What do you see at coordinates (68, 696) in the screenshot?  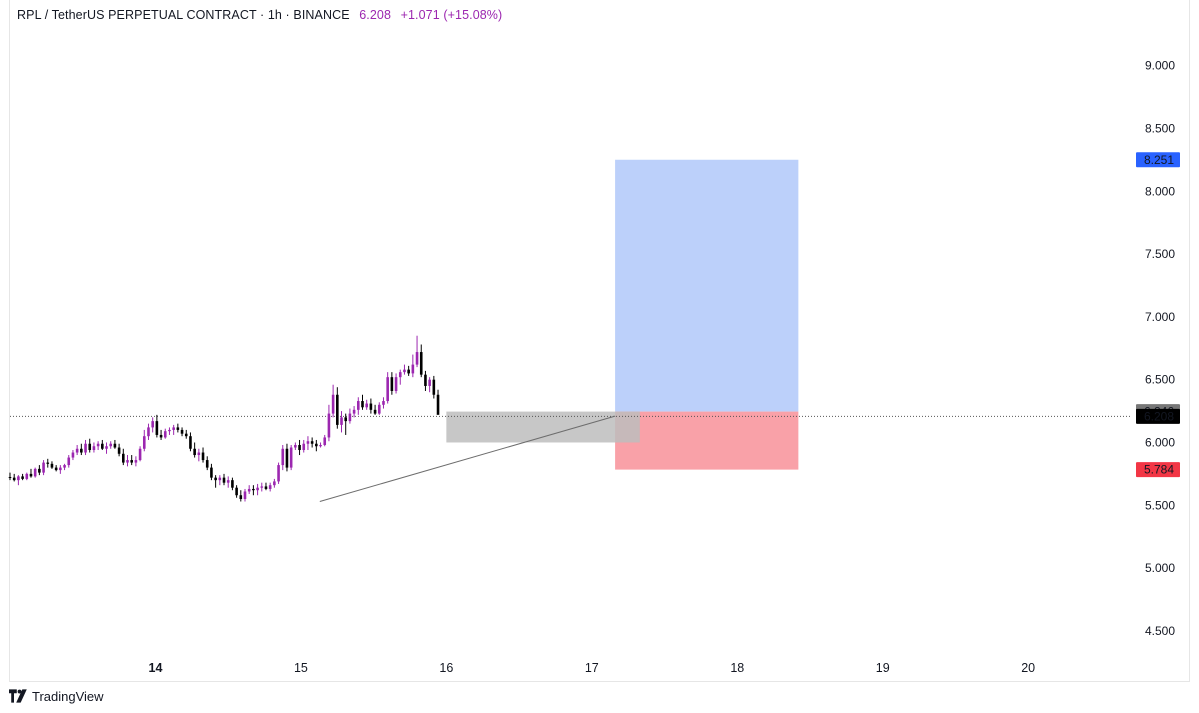 I see `tradingview-brand: TradingView` at bounding box center [68, 696].